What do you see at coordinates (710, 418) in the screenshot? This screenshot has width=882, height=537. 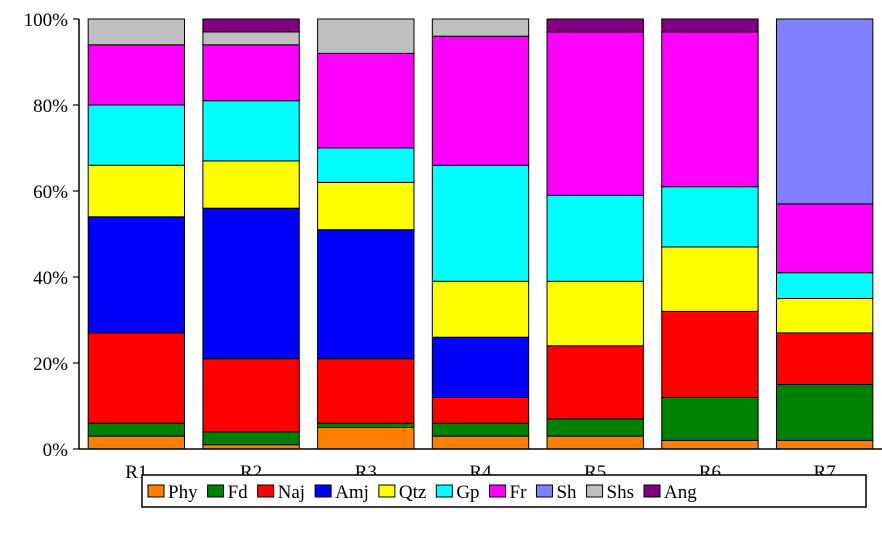 I see `bar-segment-r6-fd` at bounding box center [710, 418].